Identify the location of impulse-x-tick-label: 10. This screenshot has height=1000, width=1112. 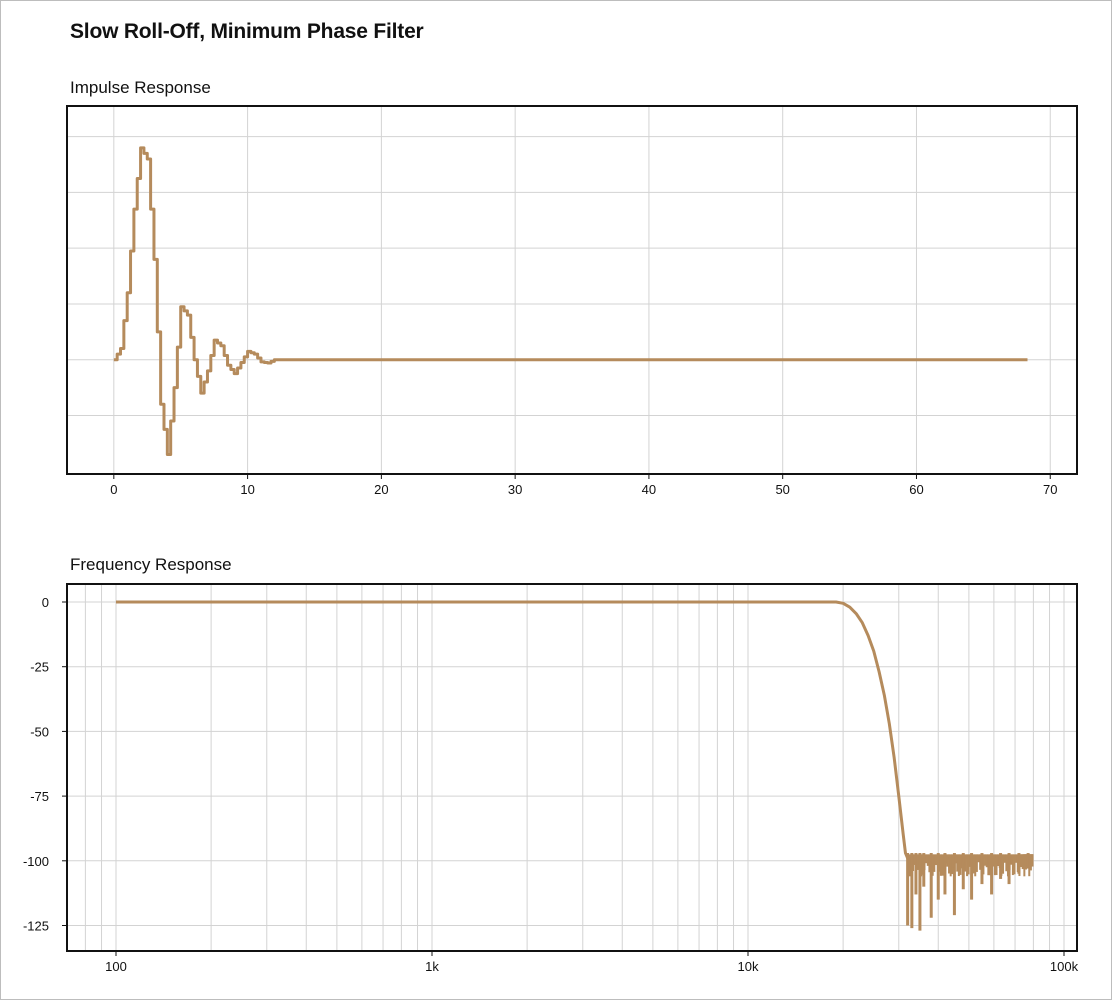
(247, 489).